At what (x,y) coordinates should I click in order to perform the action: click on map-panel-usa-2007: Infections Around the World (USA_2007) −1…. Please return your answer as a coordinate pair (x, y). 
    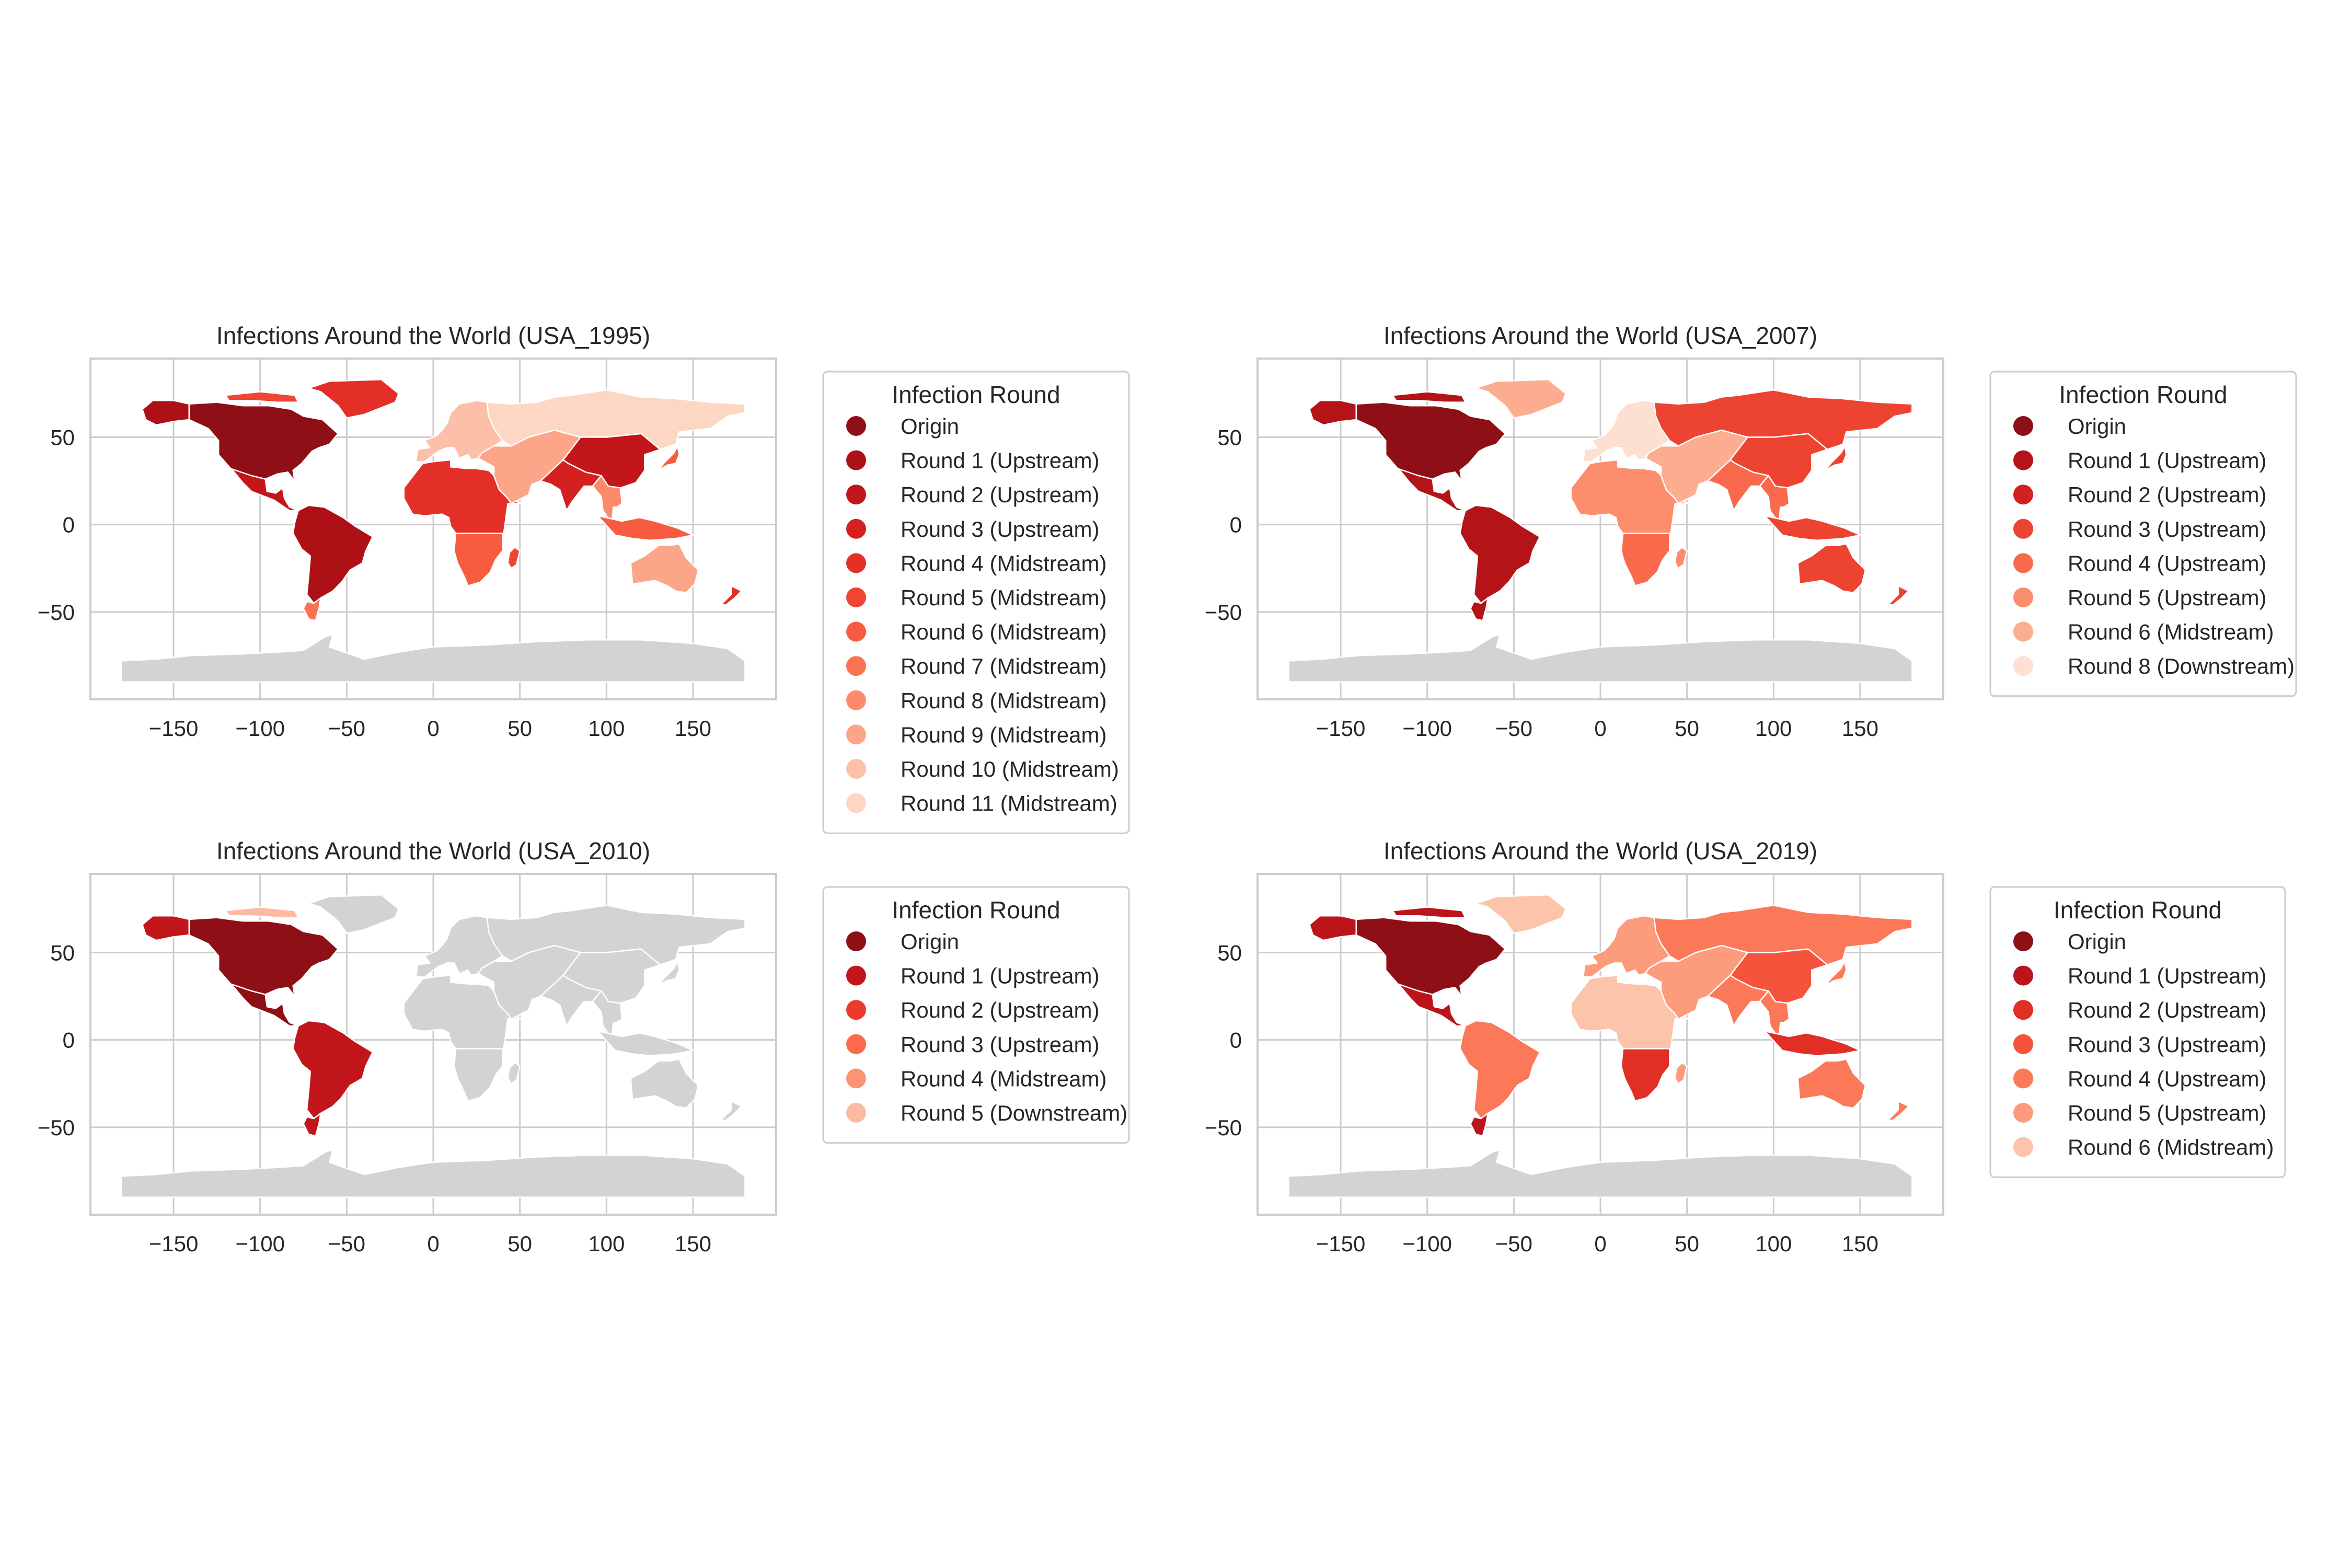
    Looking at the image, I should click on (1751, 531).